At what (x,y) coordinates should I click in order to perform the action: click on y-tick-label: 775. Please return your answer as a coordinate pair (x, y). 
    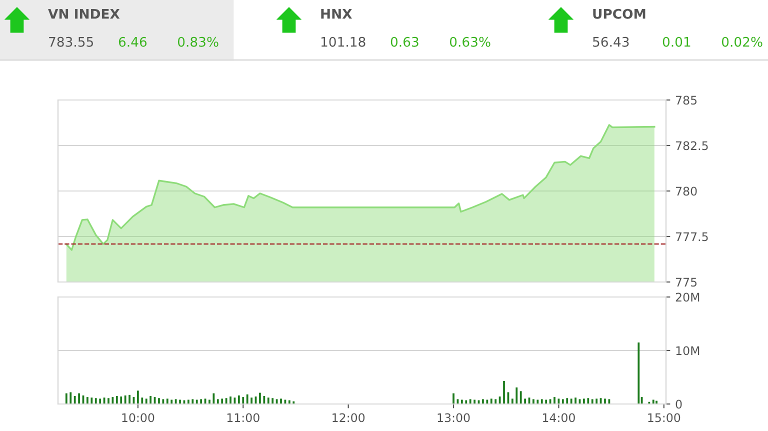
    Looking at the image, I should click on (686, 282).